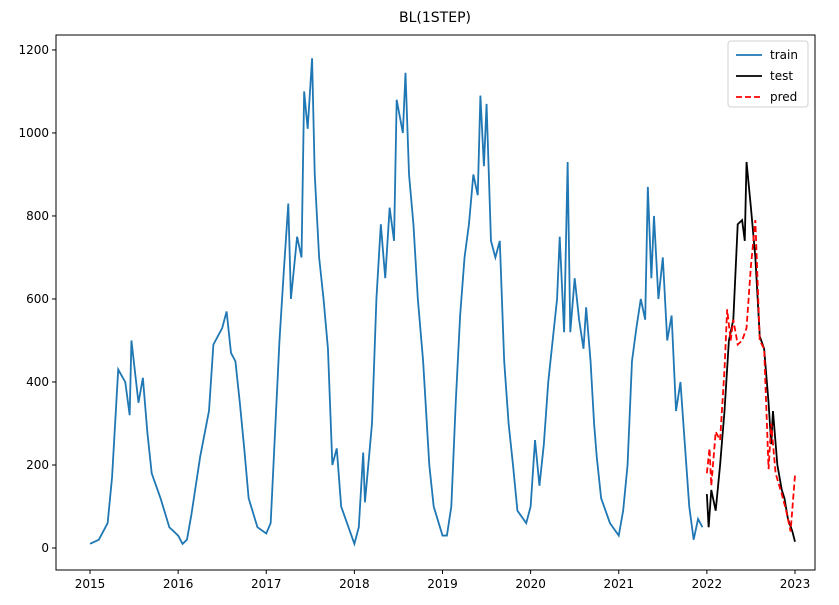 The image size is (839, 605). Describe the element at coordinates (618, 584) in the screenshot. I see `x-tick-label: 2021` at that location.